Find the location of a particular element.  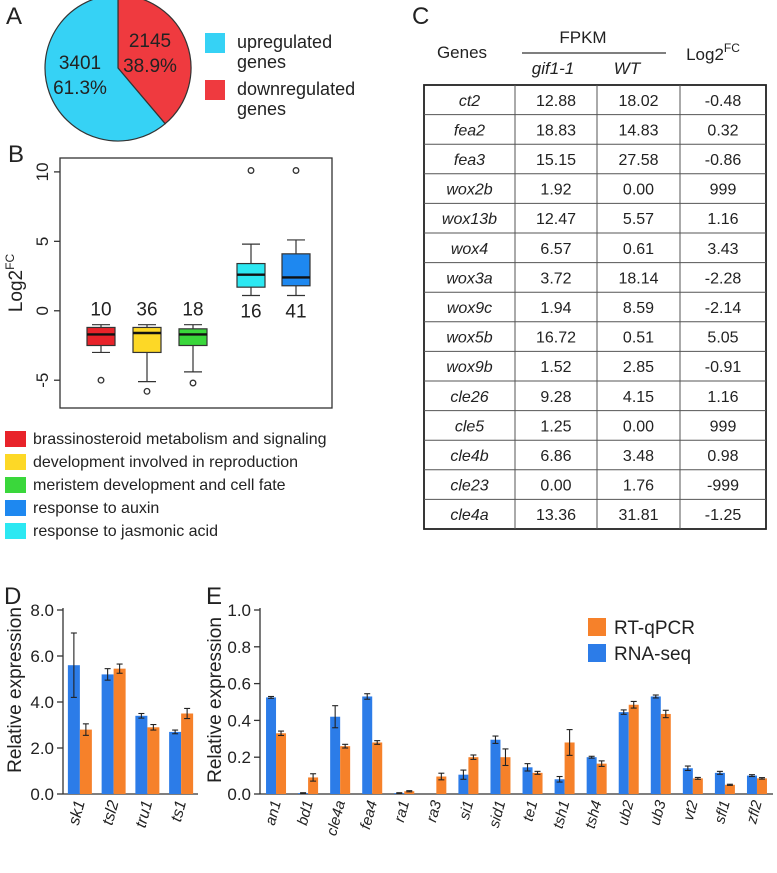

x-tick-label: tru1 is located at coordinates (145, 814).